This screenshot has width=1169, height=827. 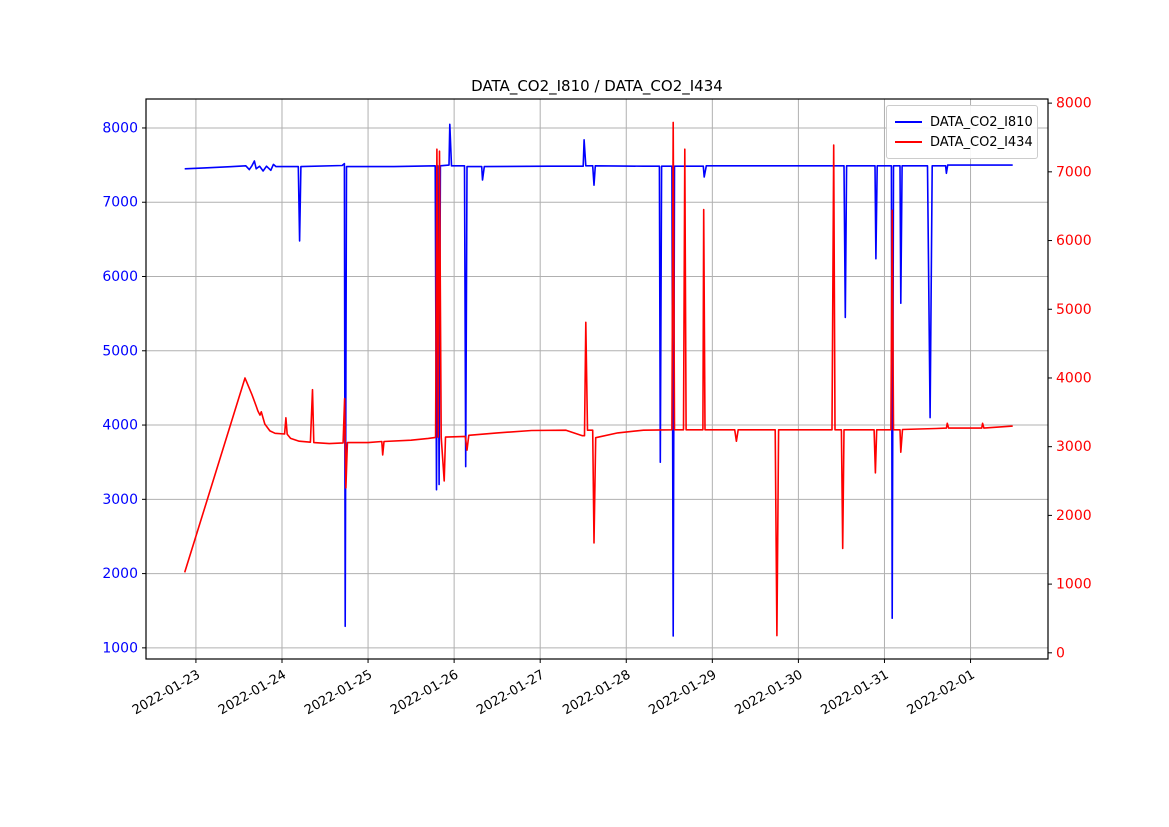 What do you see at coordinates (908, 142) in the screenshot?
I see `legend-line-sample-red` at bounding box center [908, 142].